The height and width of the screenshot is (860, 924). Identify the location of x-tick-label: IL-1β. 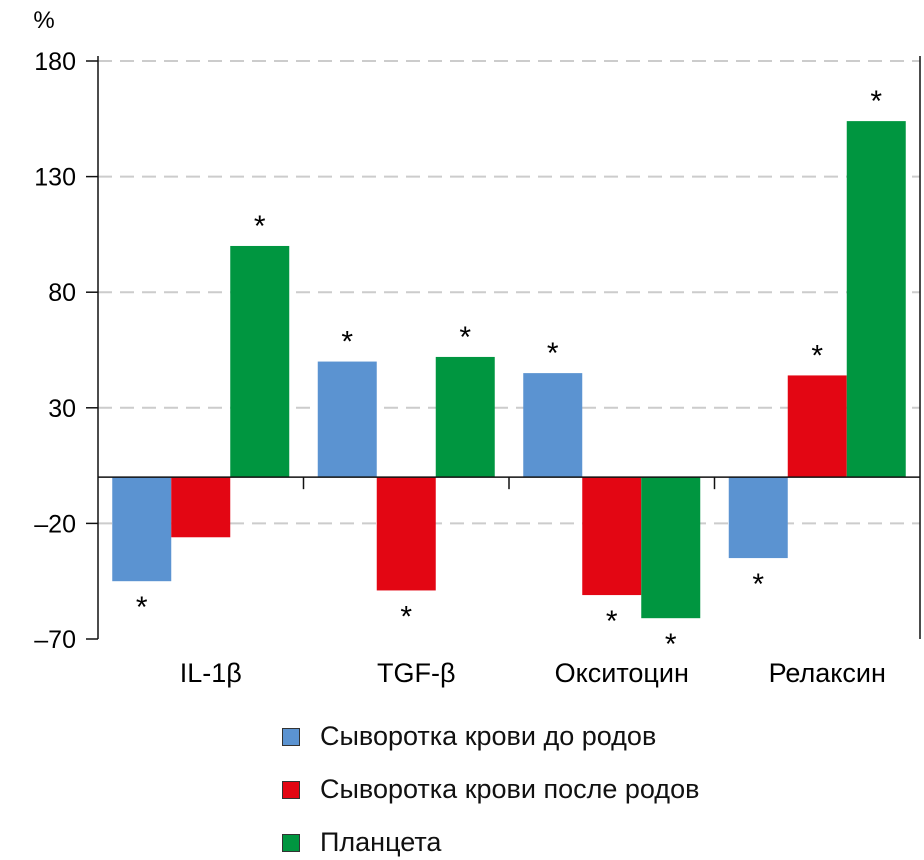
(211, 673).